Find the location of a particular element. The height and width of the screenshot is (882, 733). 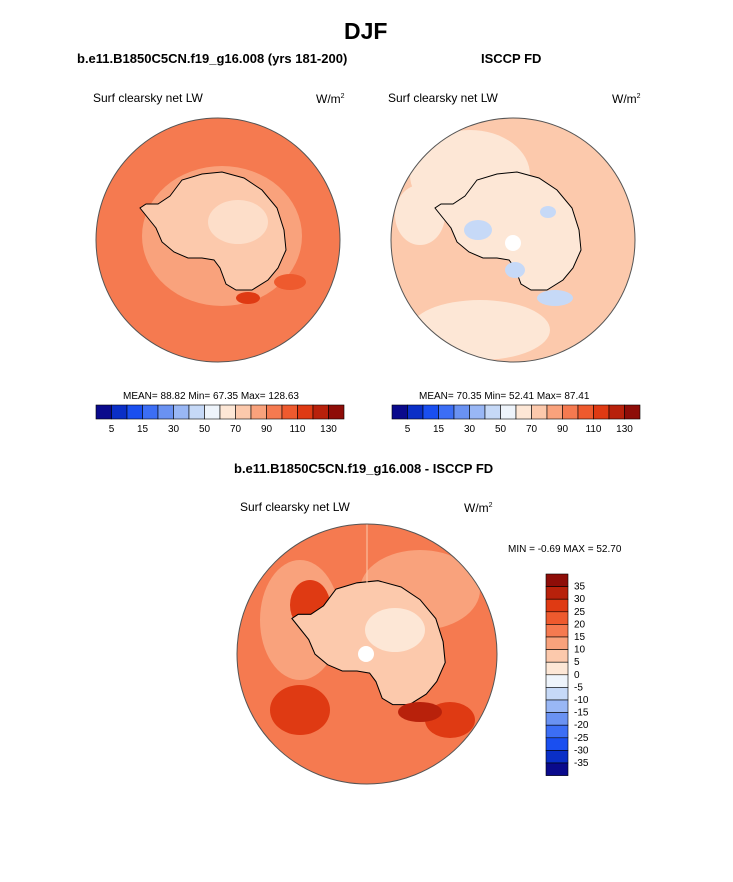

colorbar-tick-label: 20 is located at coordinates (580, 624).